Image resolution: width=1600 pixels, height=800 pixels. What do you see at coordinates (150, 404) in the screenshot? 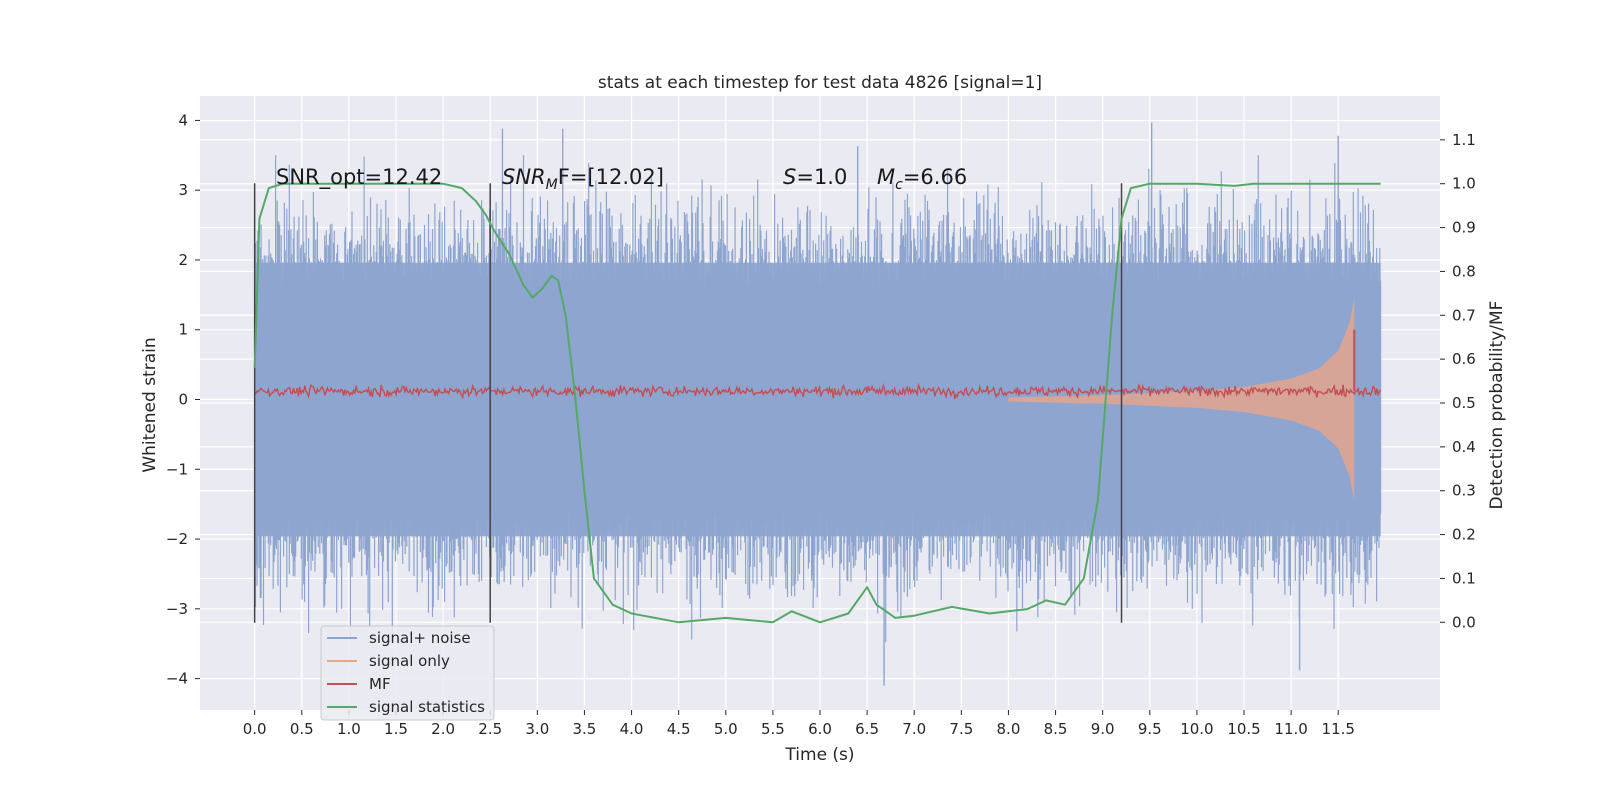
I see `y-axis-label: Whitened strain` at bounding box center [150, 404].